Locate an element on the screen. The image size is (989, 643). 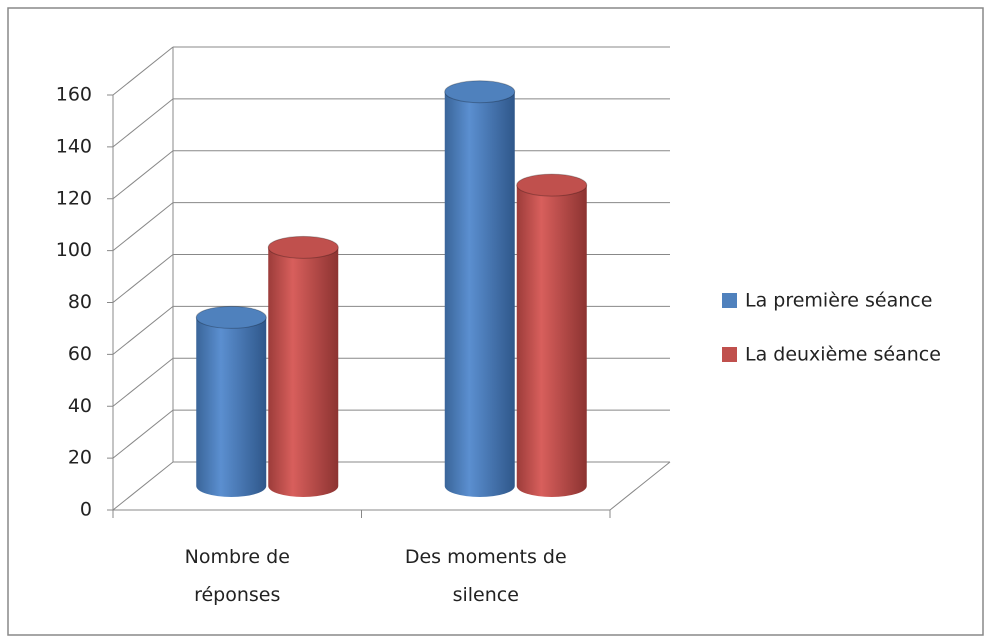
y-tick-label: 0 is located at coordinates (86, 510).